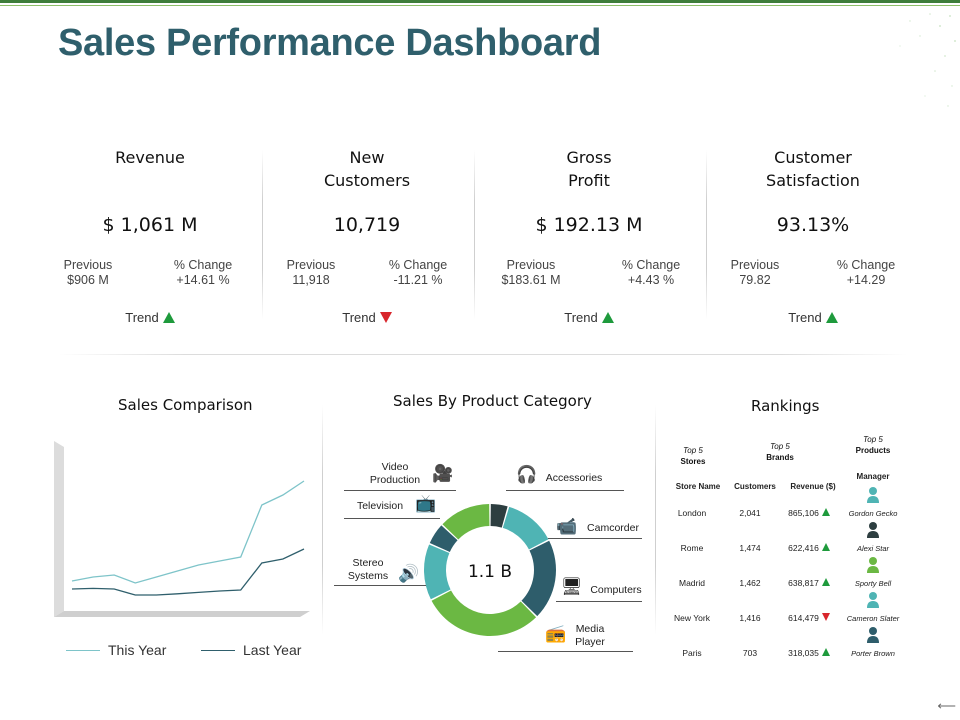 The image size is (960, 720). What do you see at coordinates (780, 446) in the screenshot?
I see `header-line: Top 5` at bounding box center [780, 446].